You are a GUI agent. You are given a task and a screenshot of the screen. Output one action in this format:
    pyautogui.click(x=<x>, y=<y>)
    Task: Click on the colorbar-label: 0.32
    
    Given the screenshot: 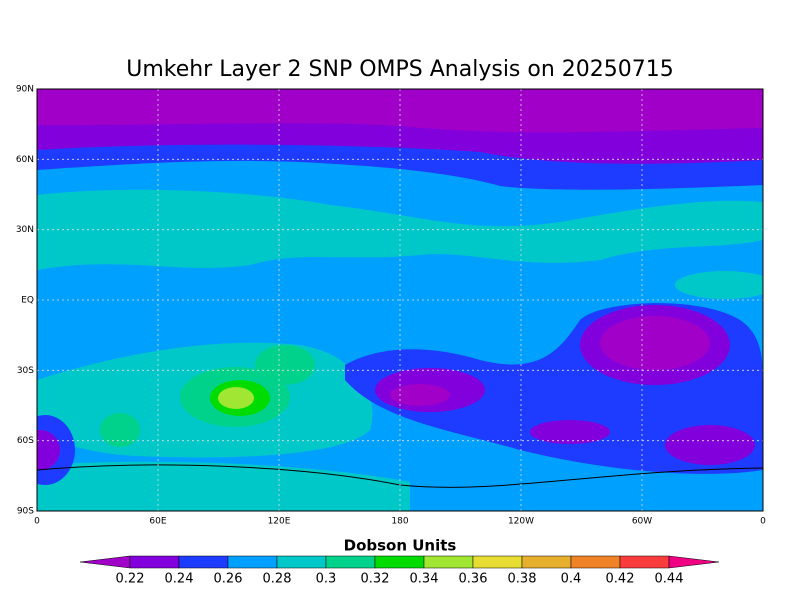 What is the action you would take?
    pyautogui.click(x=375, y=579)
    